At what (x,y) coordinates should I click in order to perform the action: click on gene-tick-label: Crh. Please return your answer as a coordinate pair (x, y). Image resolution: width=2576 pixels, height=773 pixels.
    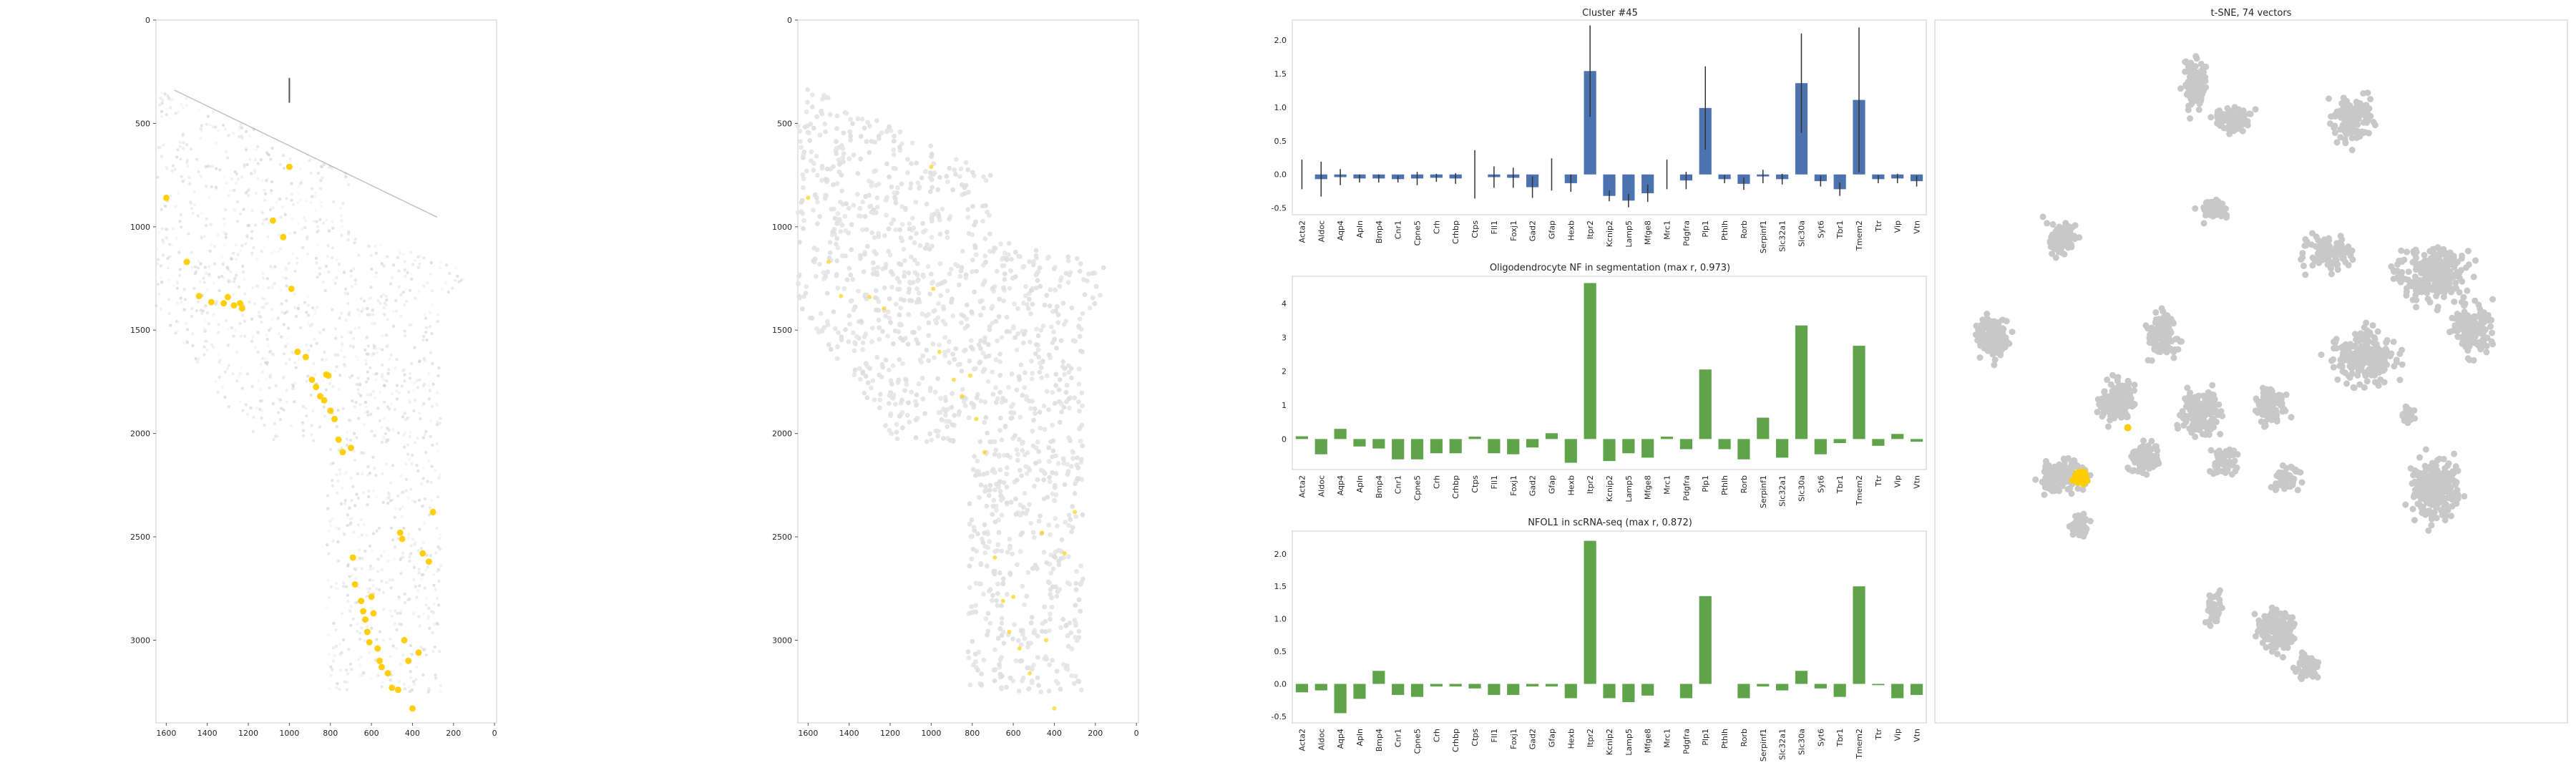
    Looking at the image, I should click on (1436, 482).